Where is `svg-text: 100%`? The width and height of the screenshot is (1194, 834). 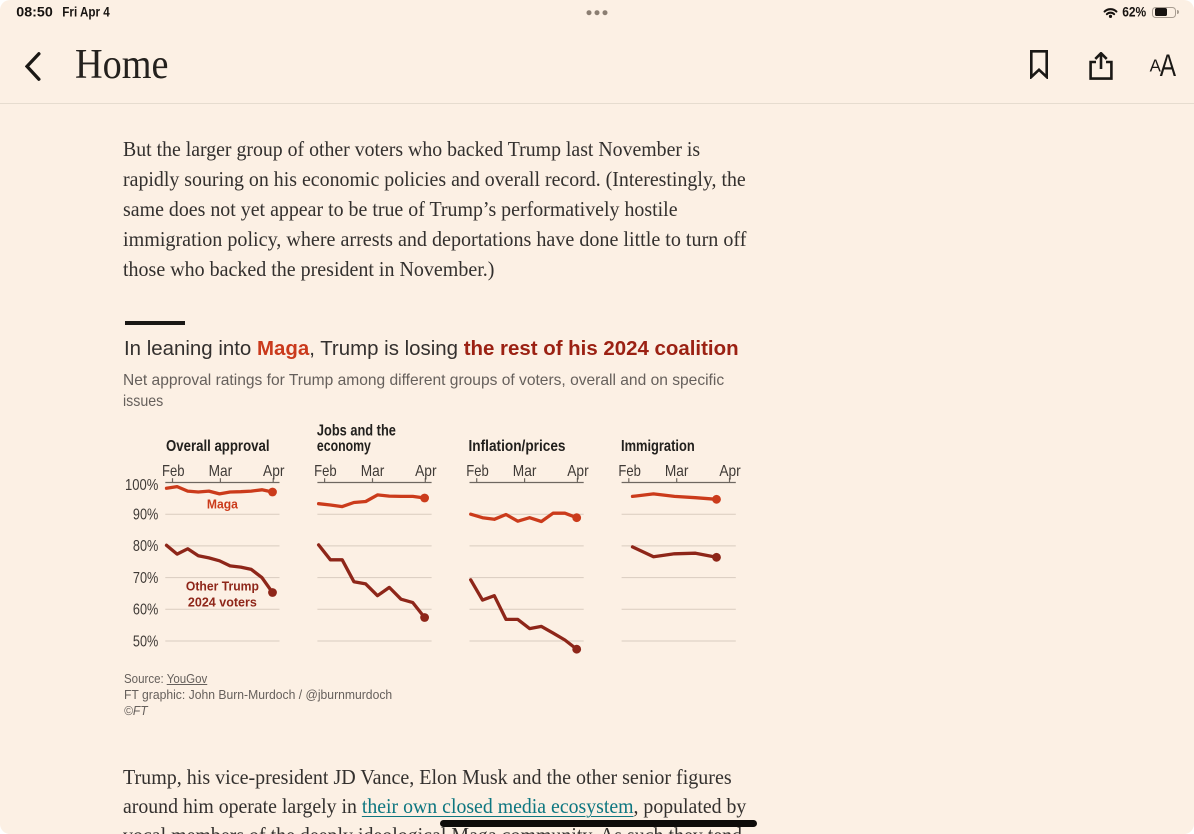
svg-text: 100% is located at coordinates (141, 485).